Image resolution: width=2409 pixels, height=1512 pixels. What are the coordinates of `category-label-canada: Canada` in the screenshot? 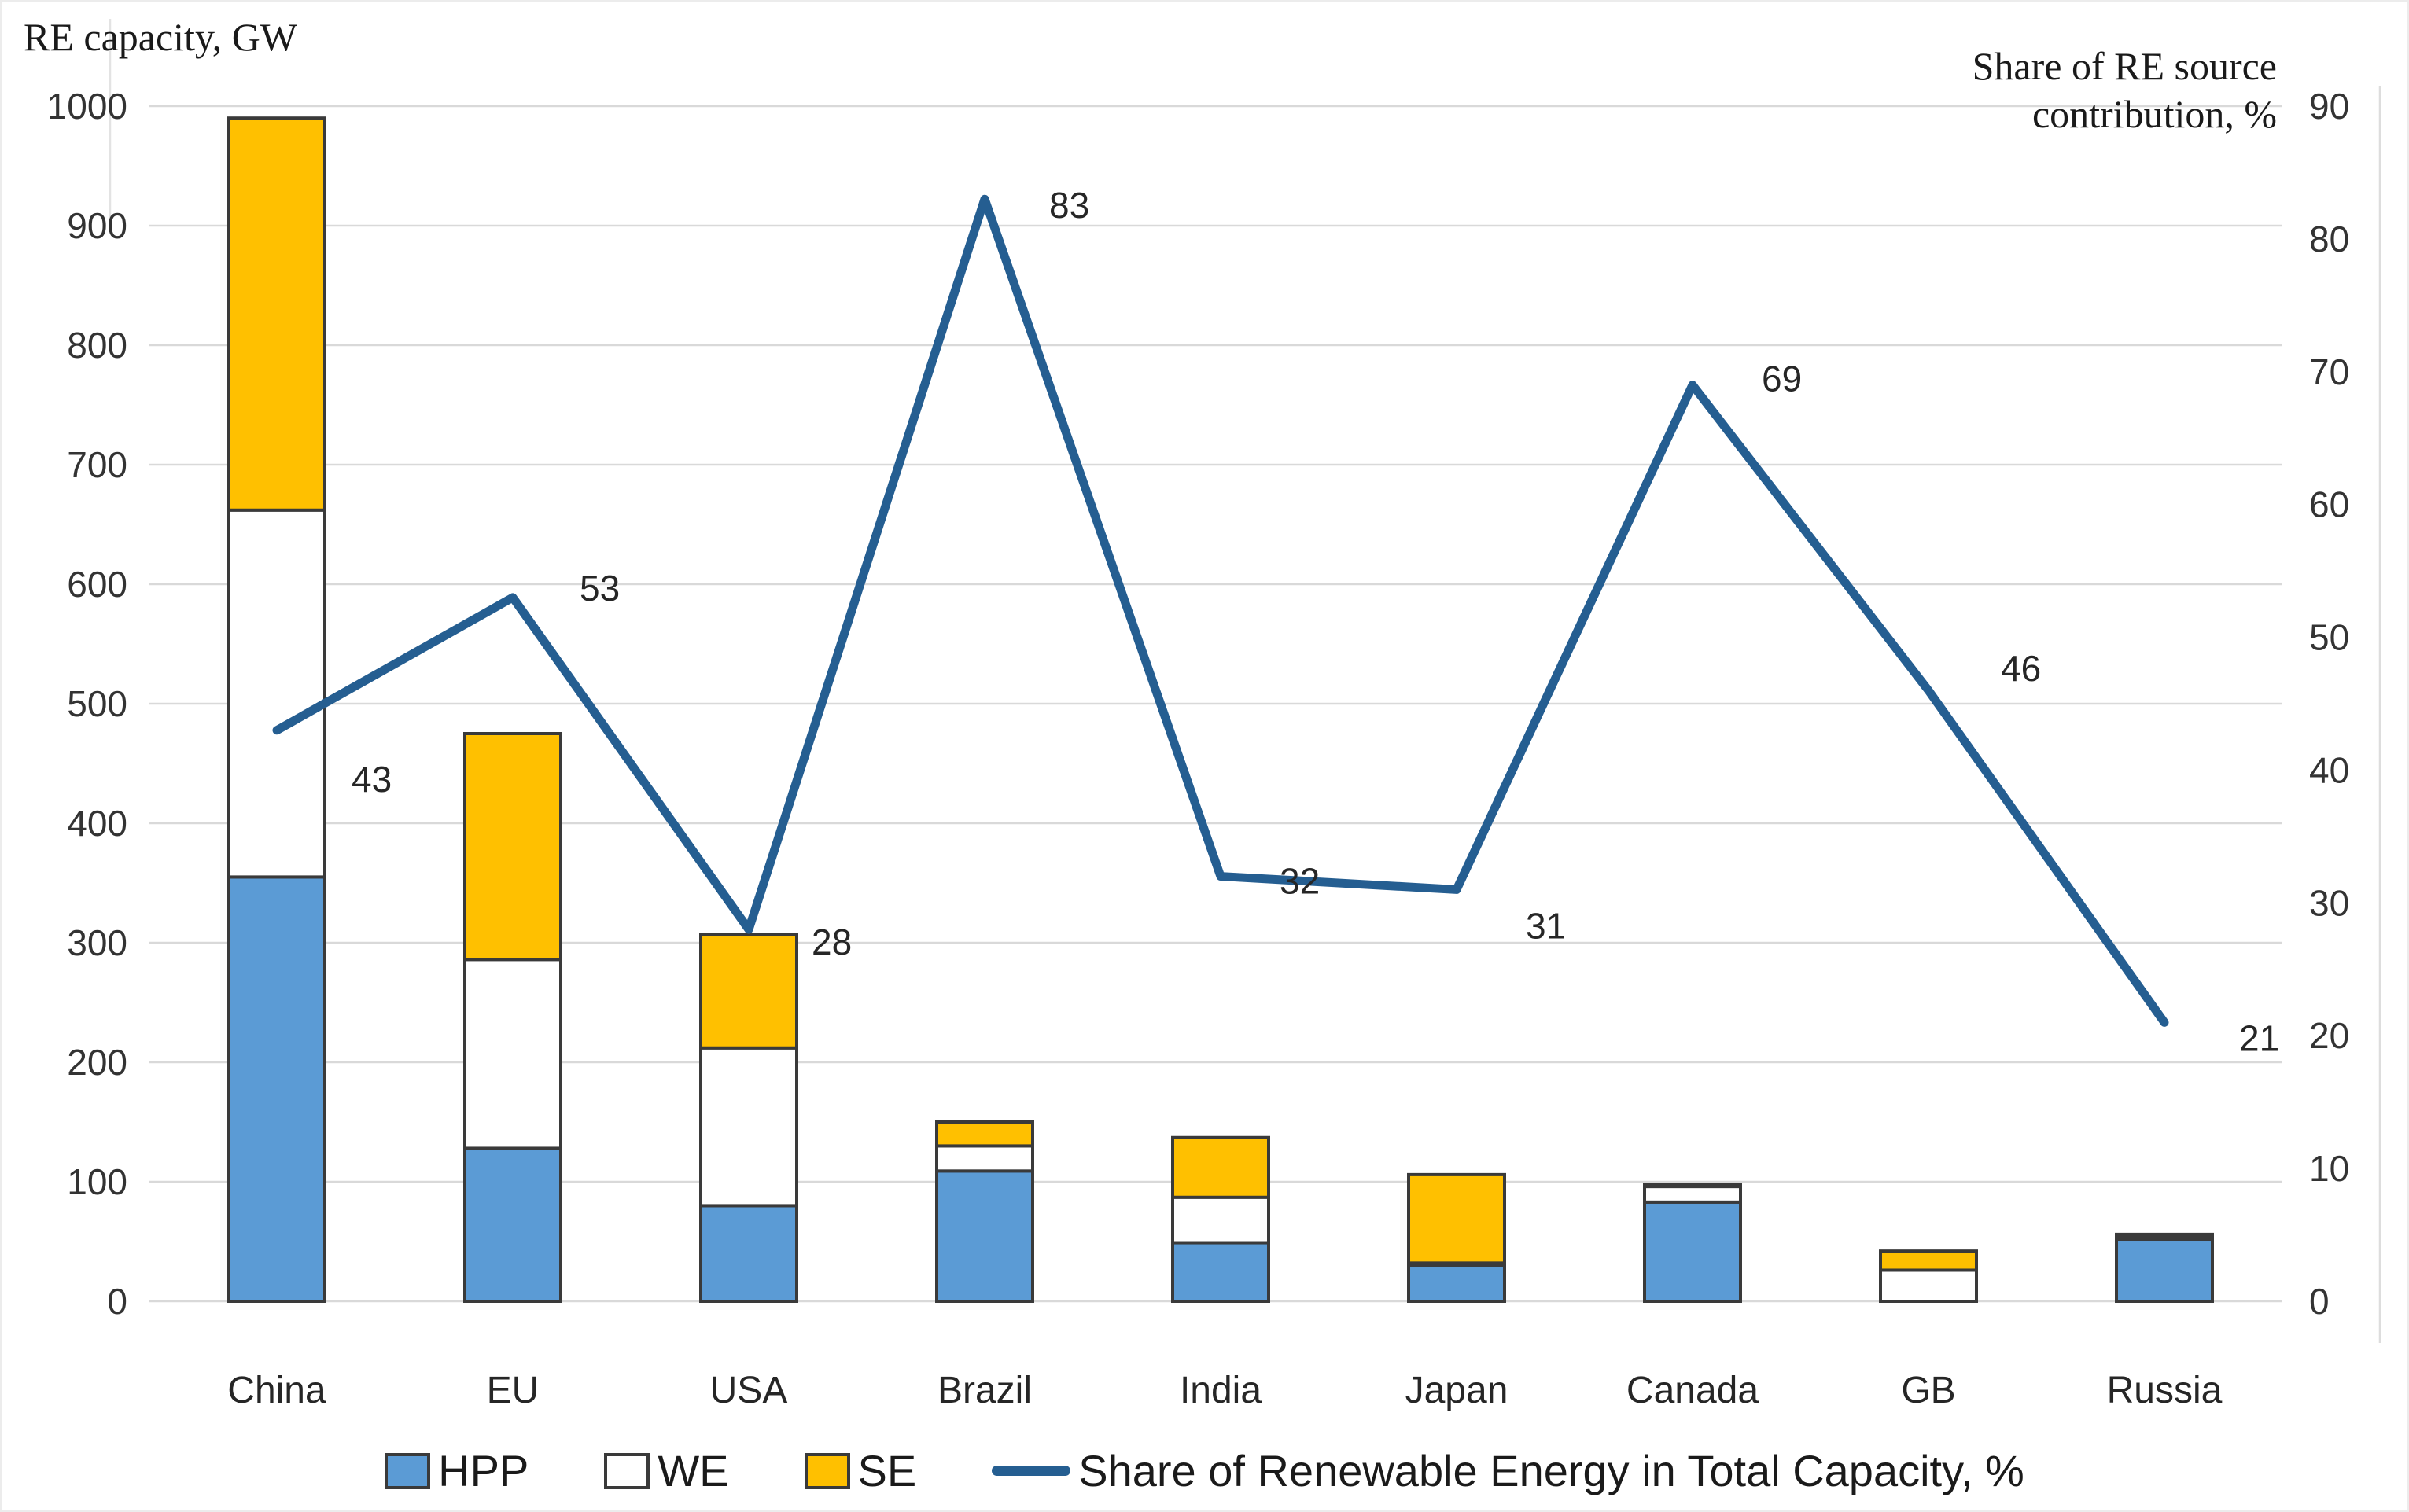 It's located at (1692, 1390).